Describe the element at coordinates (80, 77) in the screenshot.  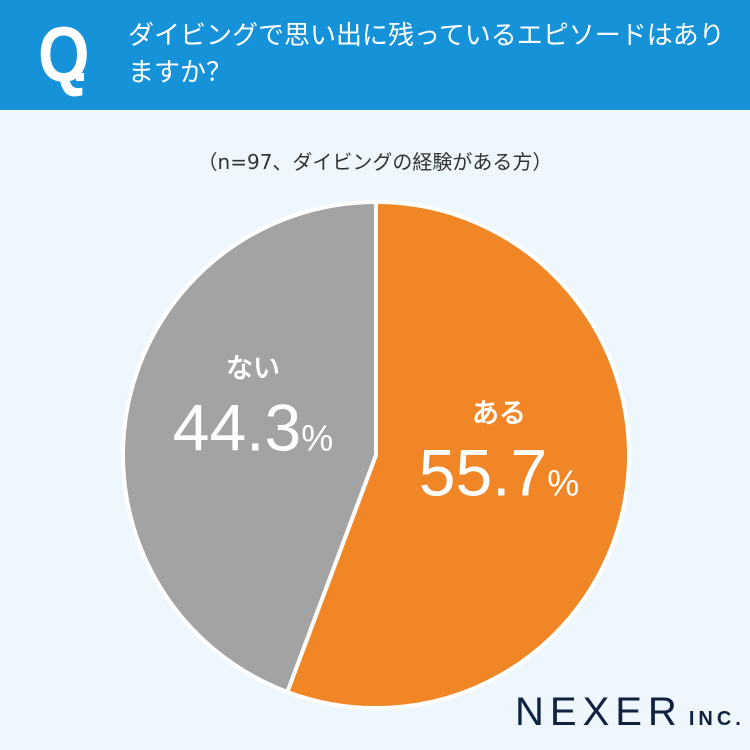
I see `q-dot` at that location.